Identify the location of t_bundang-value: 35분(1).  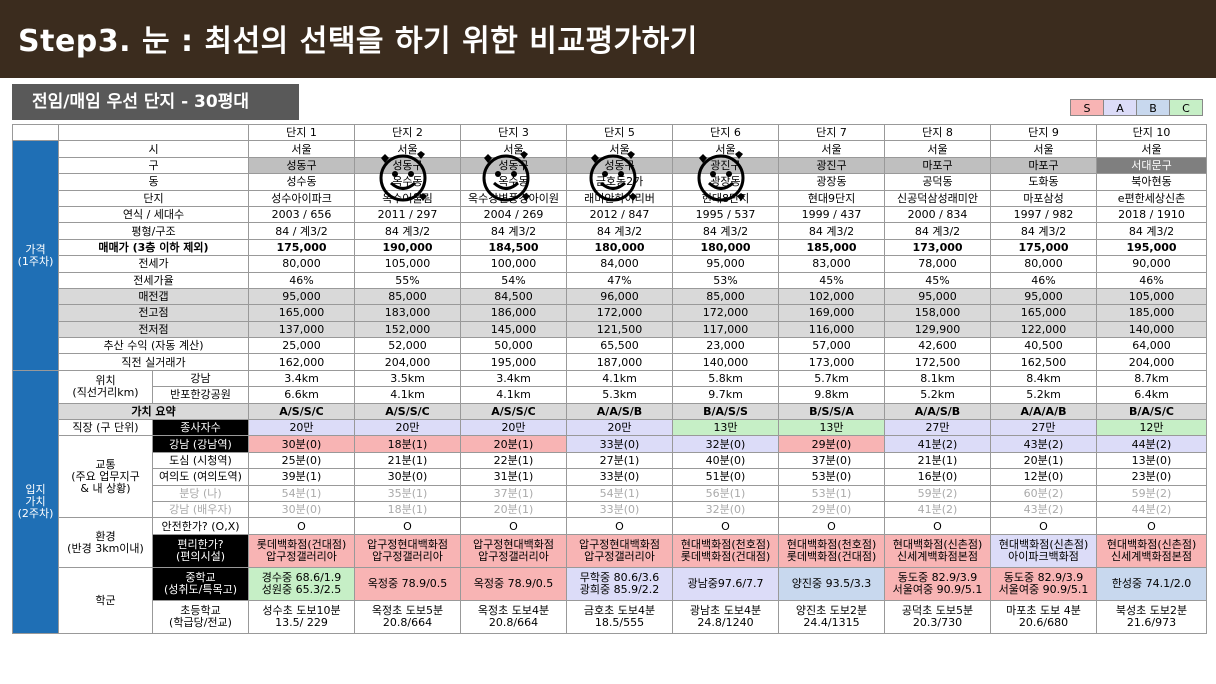
(407, 493).